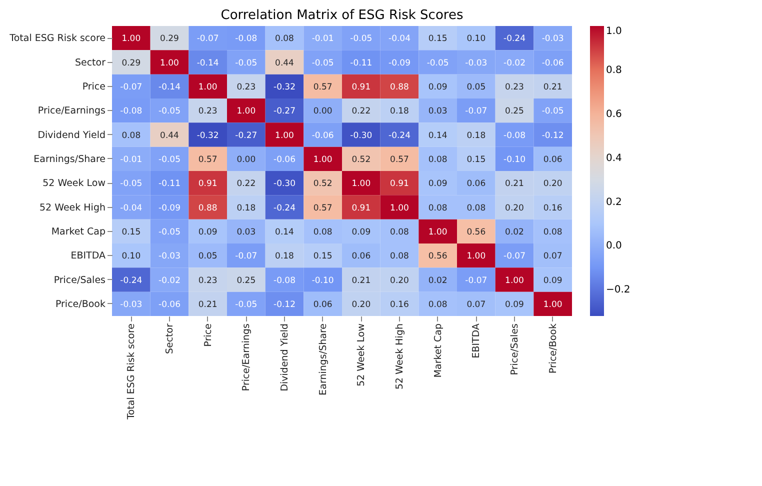 This screenshot has height=486, width=762. What do you see at coordinates (207, 63) in the screenshot?
I see `data-label: -0.14` at bounding box center [207, 63].